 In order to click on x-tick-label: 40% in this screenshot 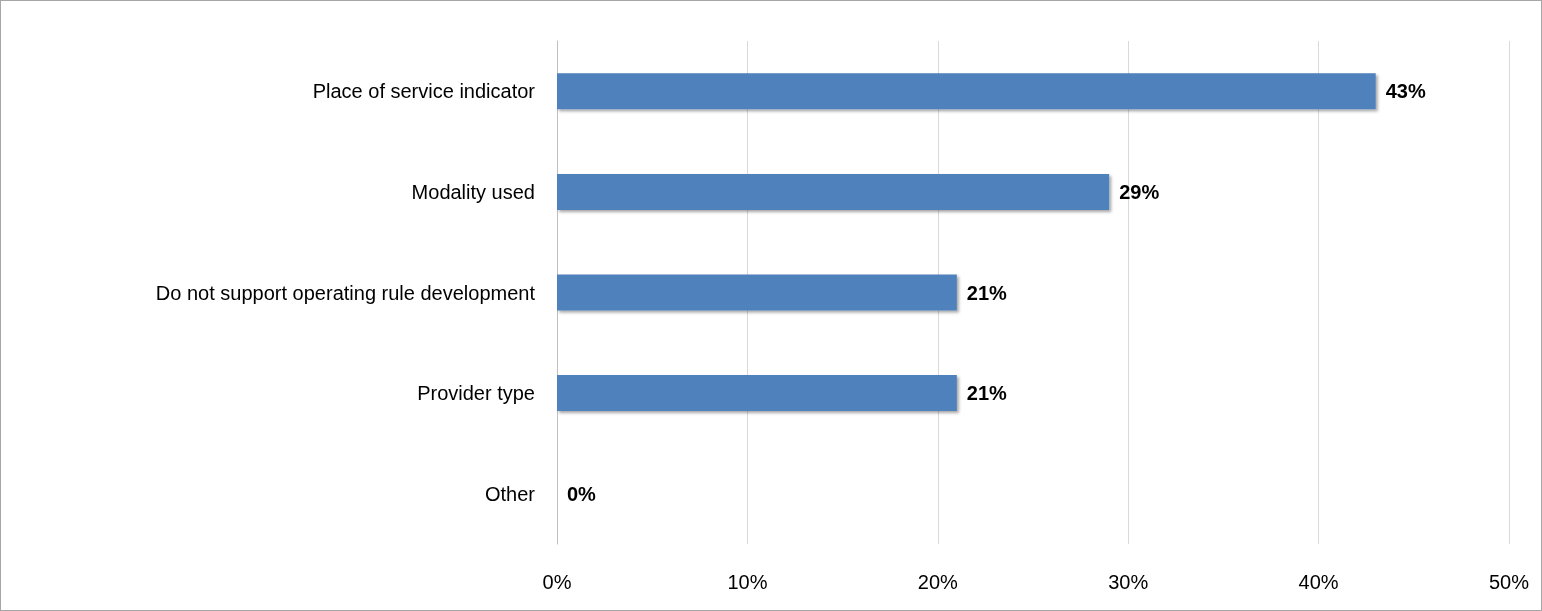, I will do `click(1318, 582)`.